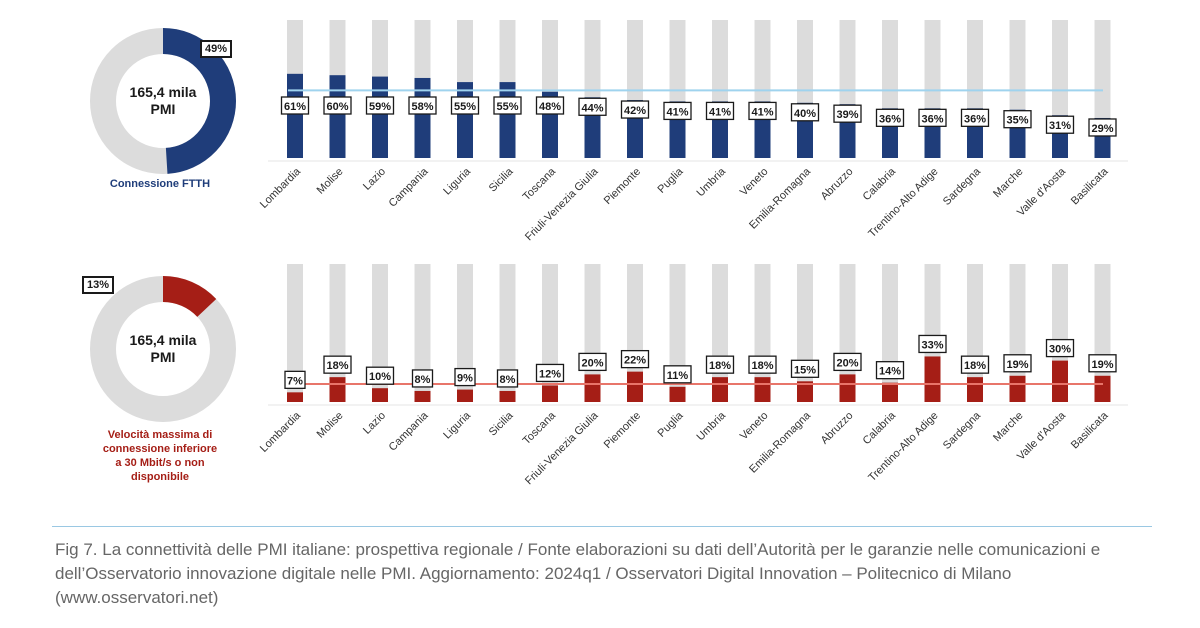  Describe the element at coordinates (890, 119) in the screenshot. I see `value-label: 36%` at that location.